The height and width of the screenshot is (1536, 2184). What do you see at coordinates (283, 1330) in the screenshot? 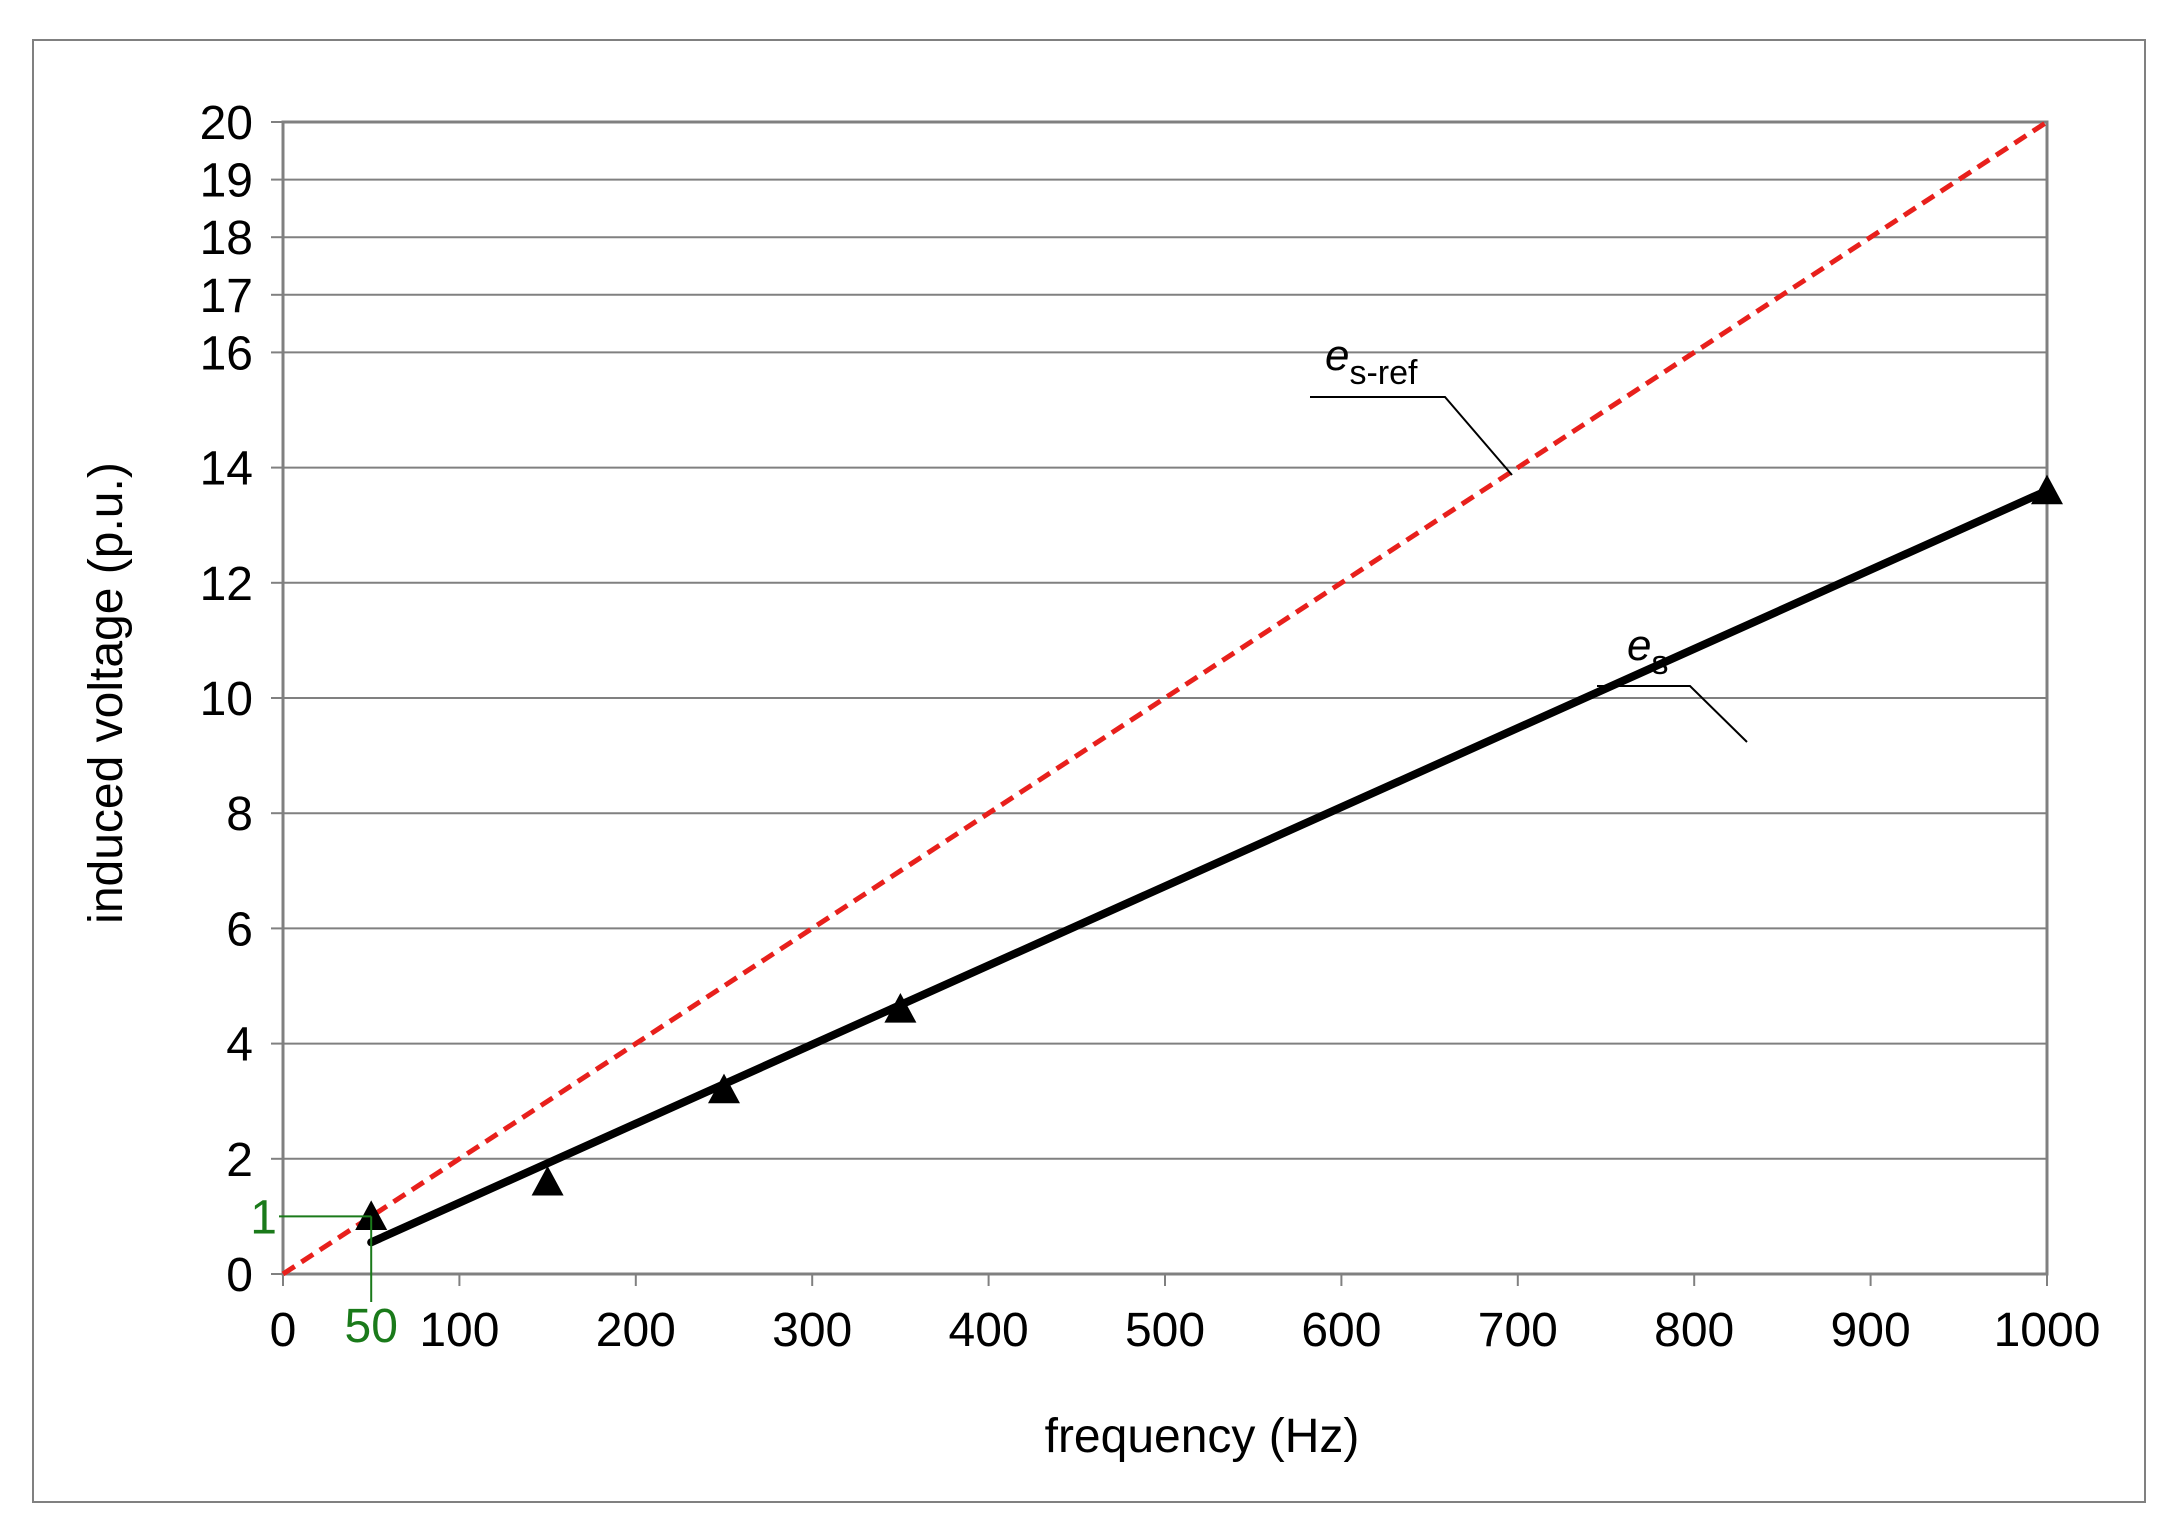
I see `x-tick-label: 0` at bounding box center [283, 1330].